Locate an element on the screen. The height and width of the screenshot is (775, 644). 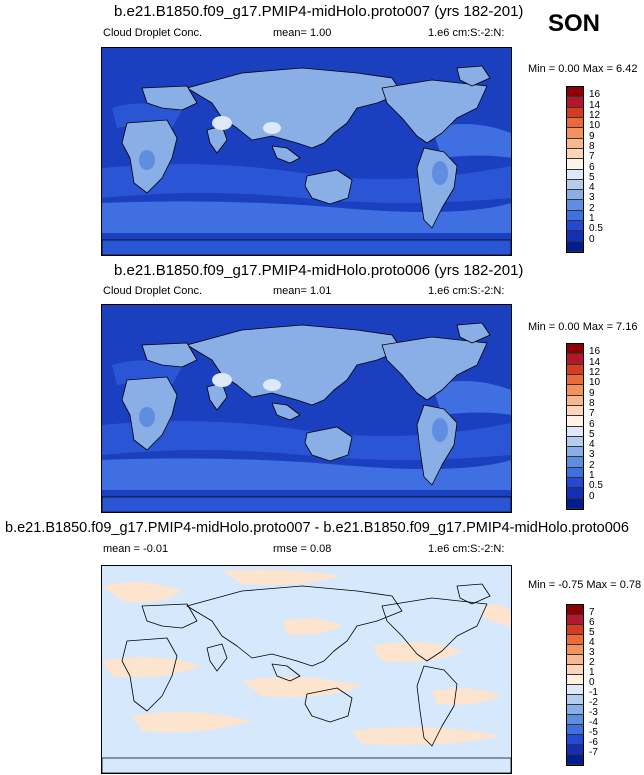
colorbar-tick-label: -7 is located at coordinates (593, 752).